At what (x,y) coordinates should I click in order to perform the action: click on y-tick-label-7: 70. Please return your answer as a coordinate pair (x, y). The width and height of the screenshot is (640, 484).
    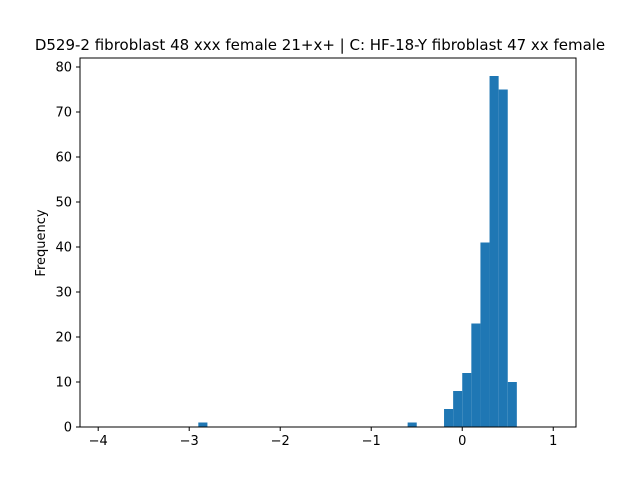
    Looking at the image, I should click on (63, 113).